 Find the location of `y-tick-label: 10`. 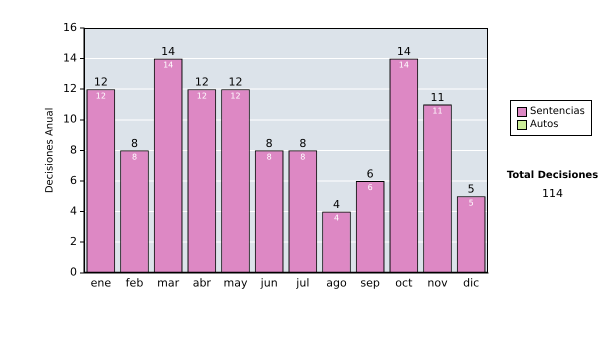

y-tick-label: 10 is located at coordinates (69, 119).